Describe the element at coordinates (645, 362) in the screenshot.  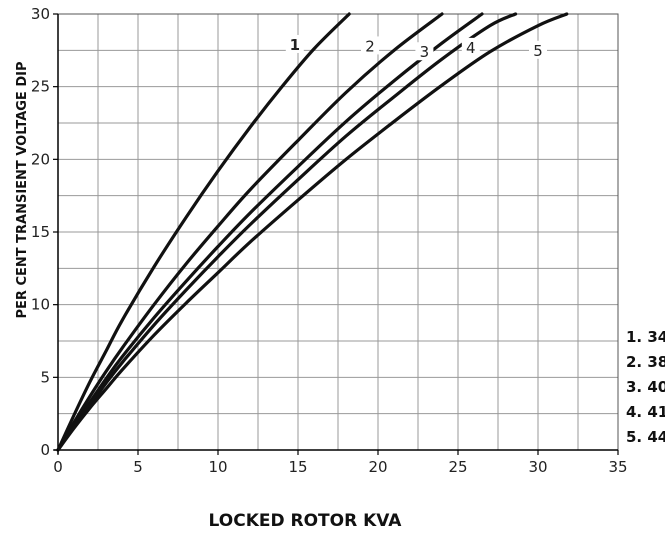
I see `legend-entry: 2. 38` at that location.